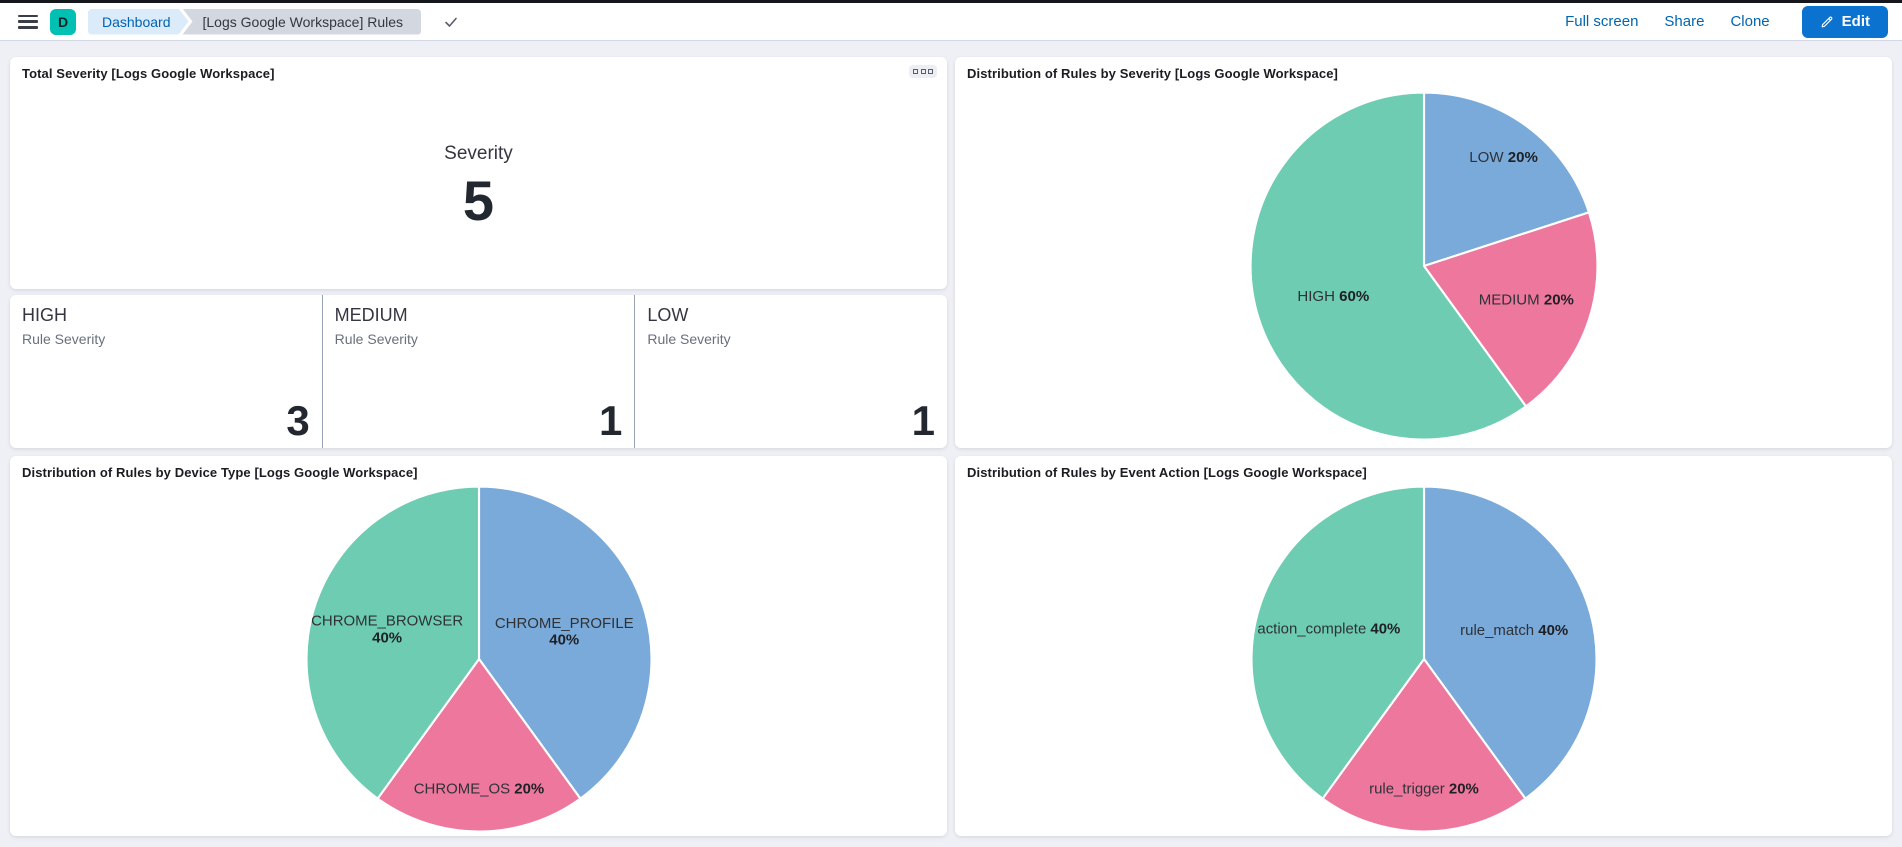 This screenshot has height=847, width=1902. I want to click on pie-slice-CHROME_BROWSER, so click(392, 643).